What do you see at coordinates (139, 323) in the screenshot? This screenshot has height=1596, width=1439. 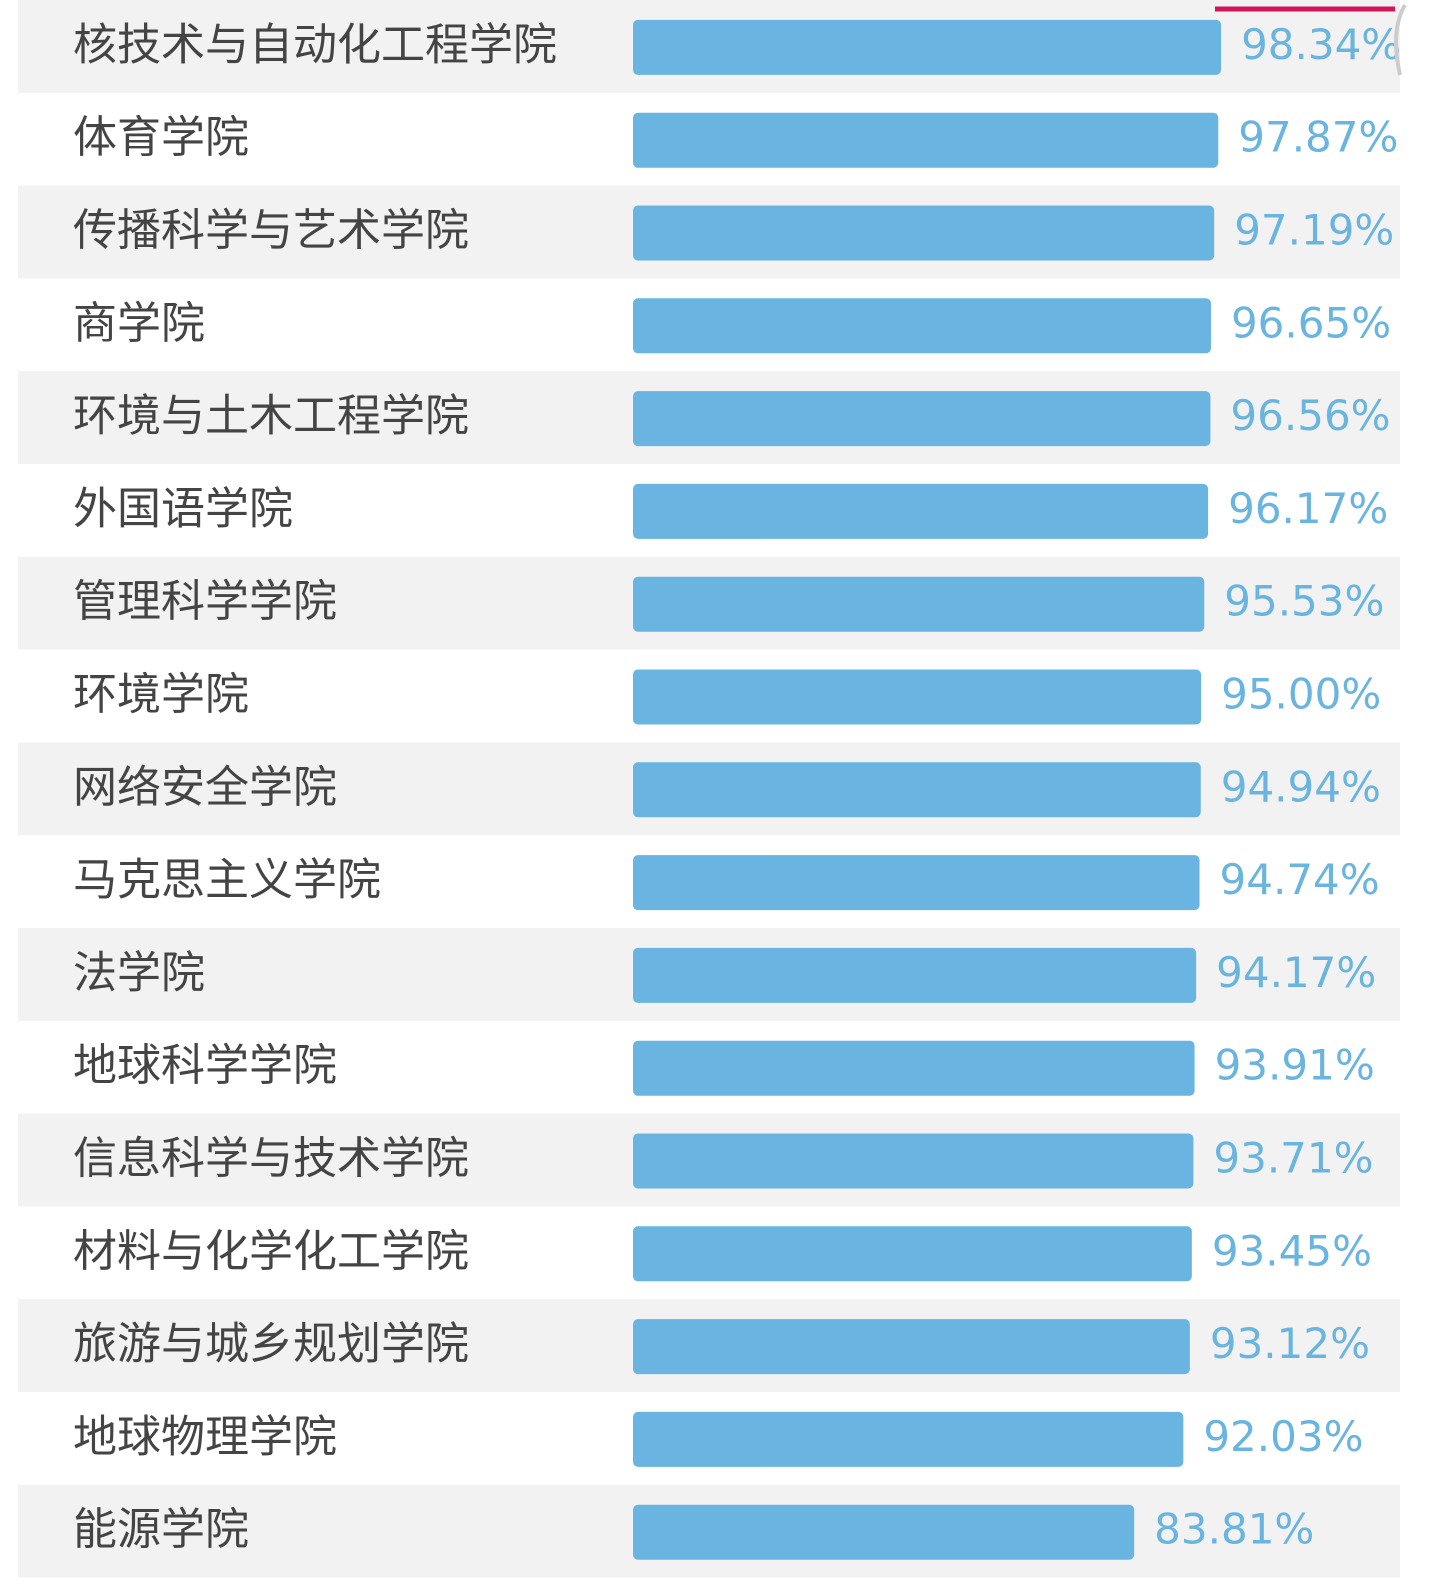 I see `category-label: 商学院` at bounding box center [139, 323].